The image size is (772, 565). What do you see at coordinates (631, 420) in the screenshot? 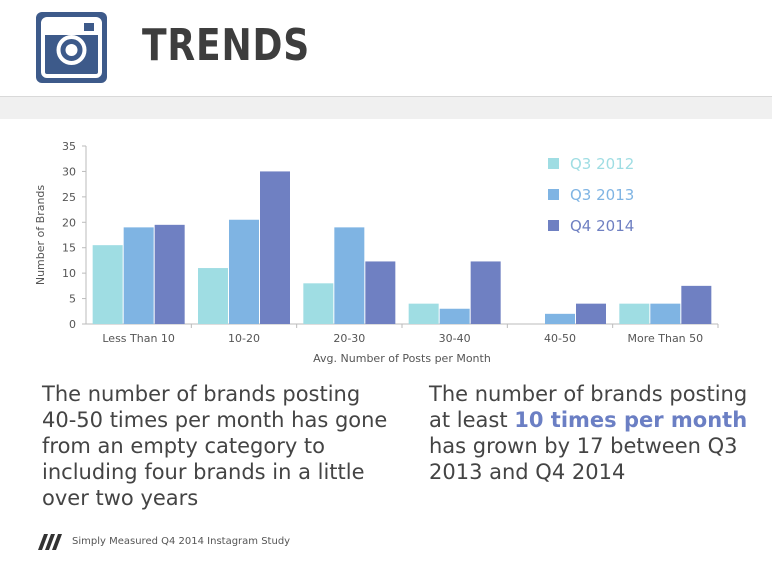
I see `note-right-highlight: 10 times per month` at bounding box center [631, 420].